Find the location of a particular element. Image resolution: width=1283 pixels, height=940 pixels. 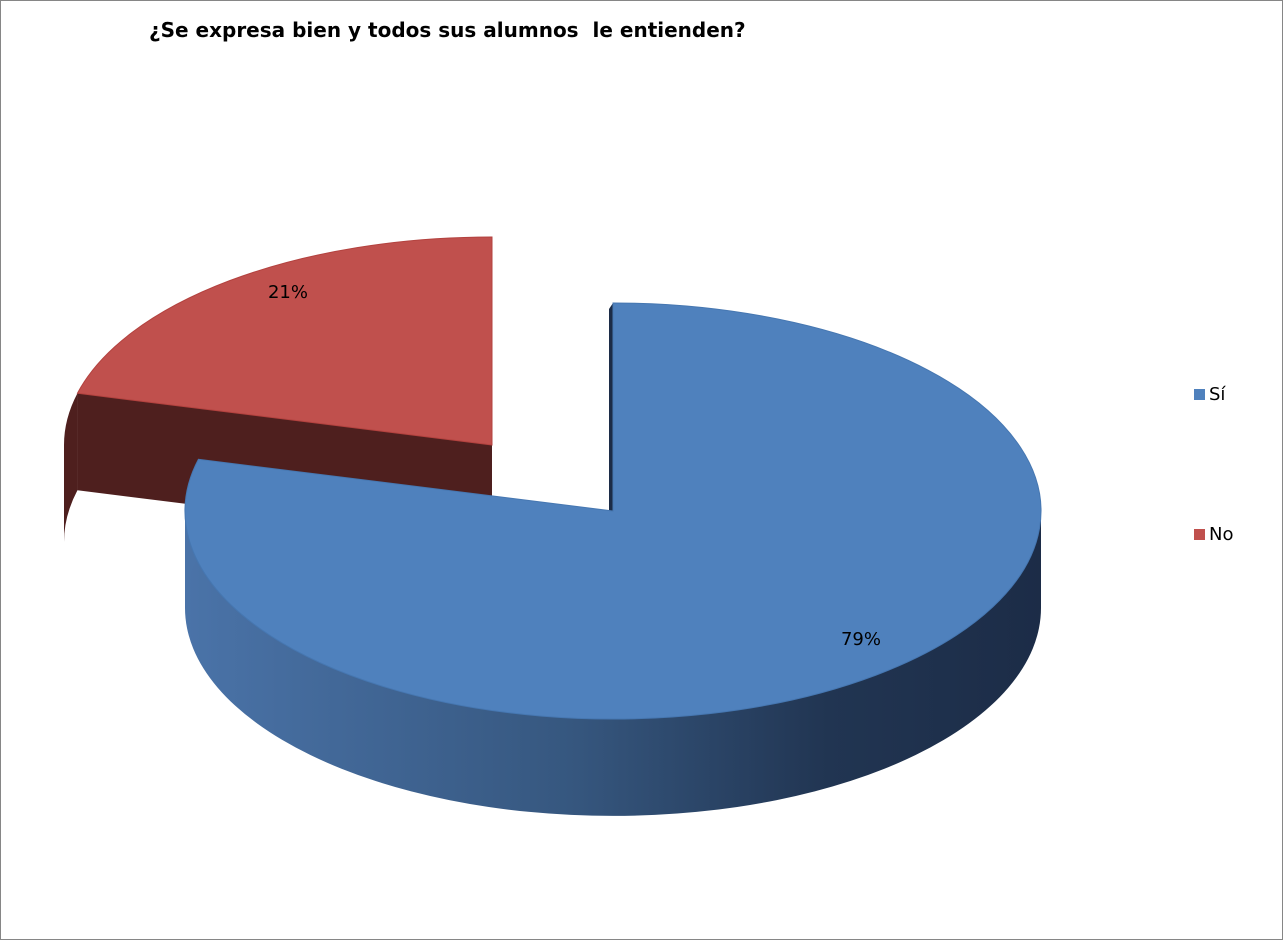

legend: Sí No is located at coordinates (1213, 519).